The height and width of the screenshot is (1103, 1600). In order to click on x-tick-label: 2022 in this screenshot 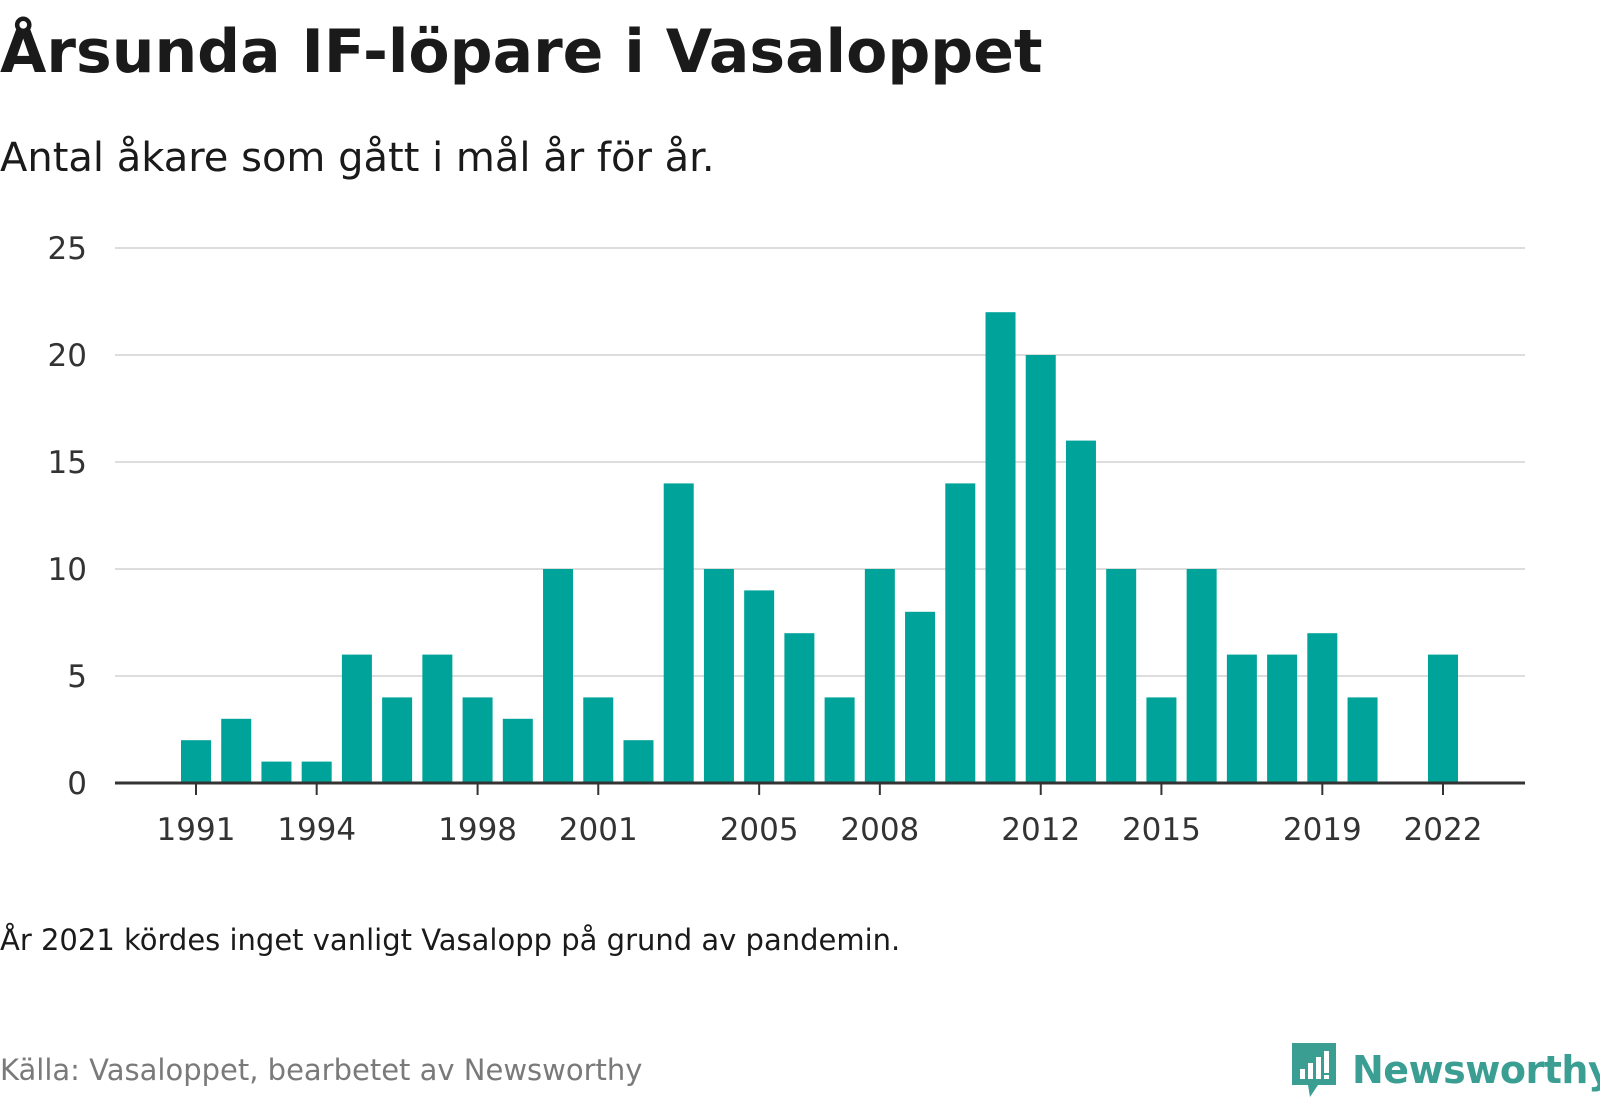, I will do `click(1443, 830)`.